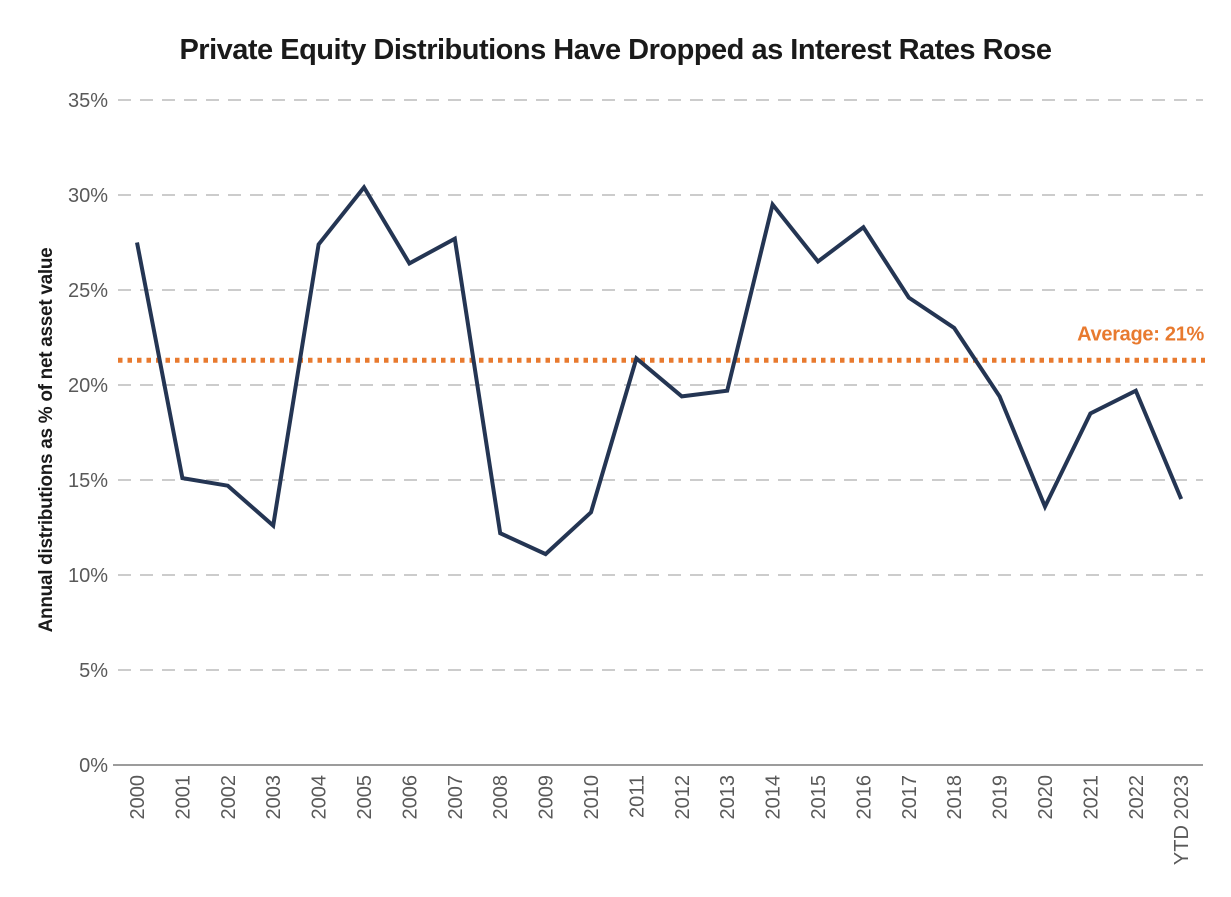  I want to click on y-tick-label: 25%, so click(88, 291).